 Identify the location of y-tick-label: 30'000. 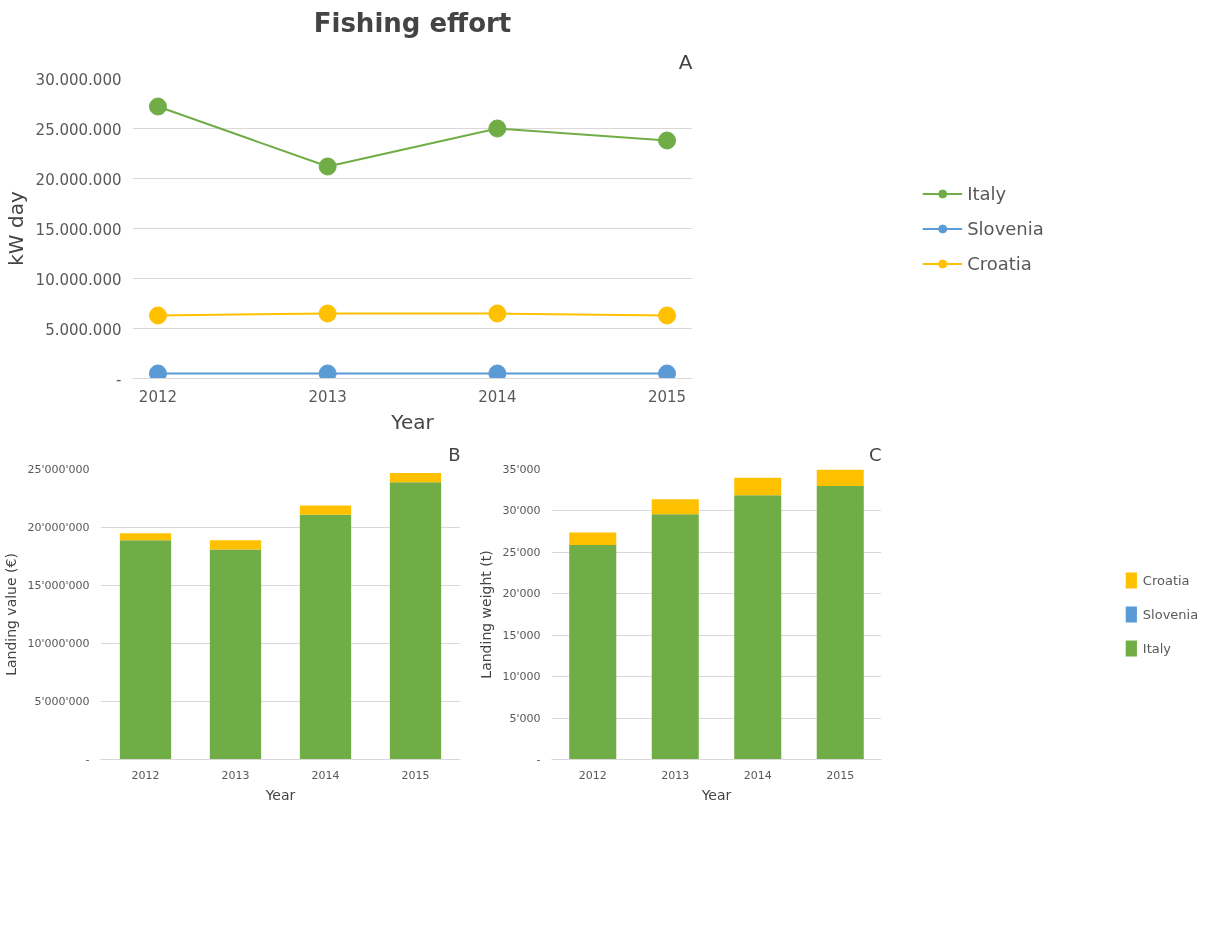
(521, 511).